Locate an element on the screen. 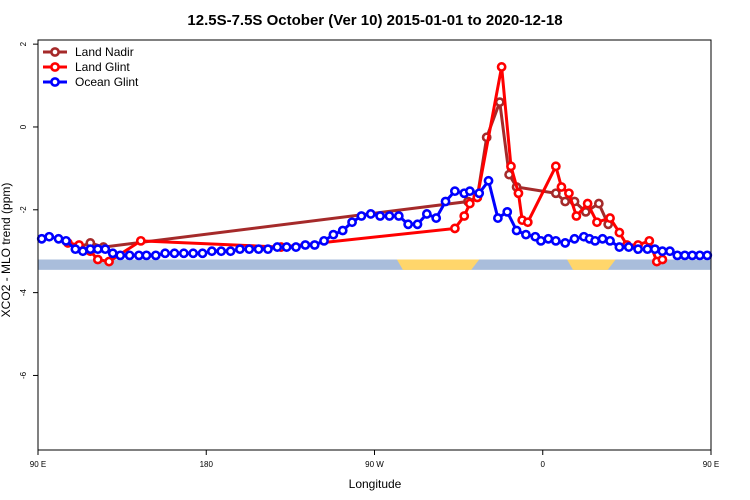 This screenshot has height=500, width=750. legend-item: Ocean Glint is located at coordinates (91, 82).